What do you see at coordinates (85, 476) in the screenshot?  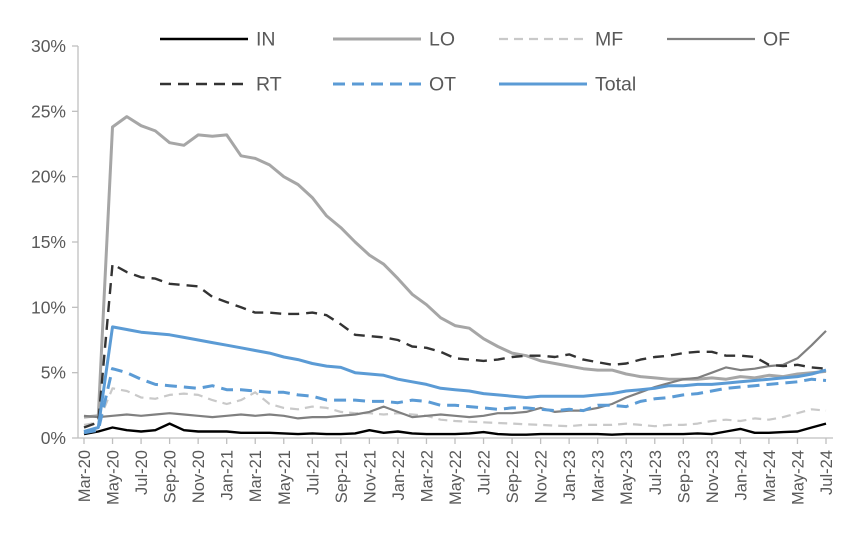 I see `x-tick-label: Mar-20` at bounding box center [85, 476].